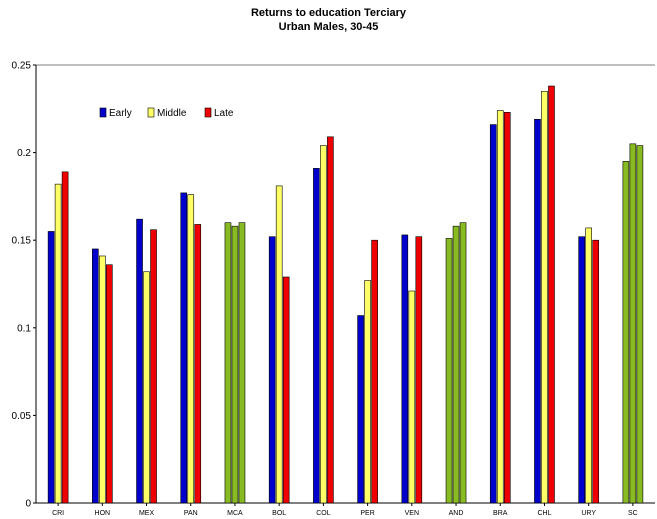 This screenshot has height=519, width=657. What do you see at coordinates (360, 409) in the screenshot?
I see `bar-per-early` at bounding box center [360, 409].